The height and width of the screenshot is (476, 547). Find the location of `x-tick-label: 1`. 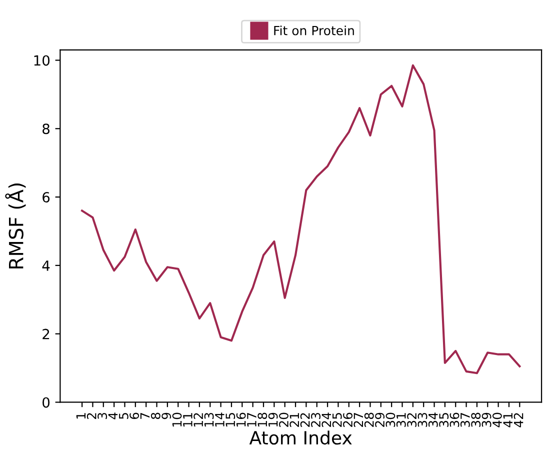

x-tick-label: 1 is located at coordinates (81, 416).